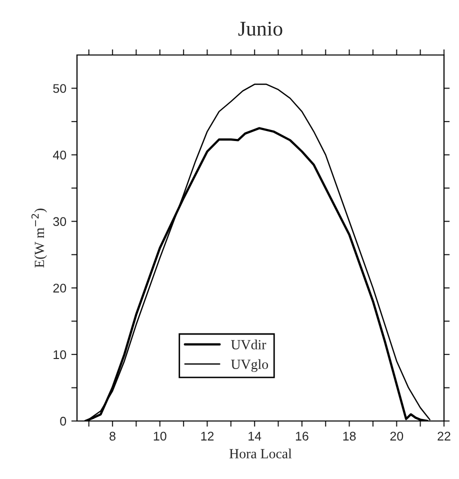 Image resolution: width=459 pixels, height=479 pixels. Describe the element at coordinates (39, 238) in the screenshot. I see `y-axis-title: E(W m$^{−2}$)` at that location.